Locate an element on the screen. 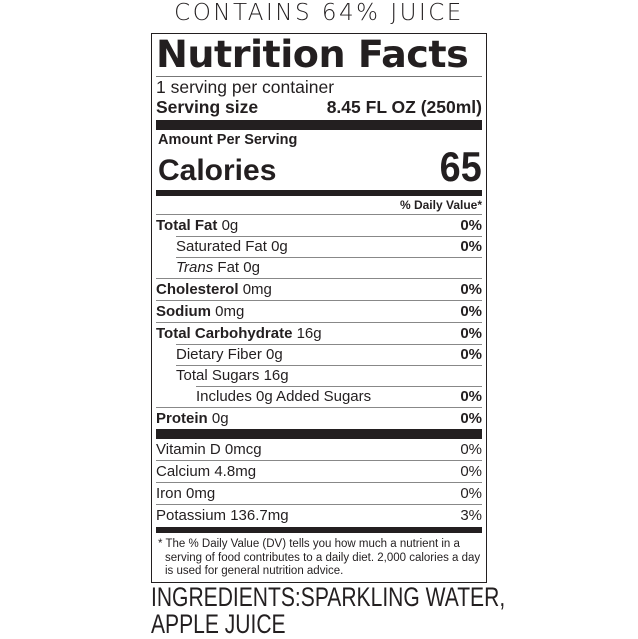 This screenshot has width=638, height=639. calories-value: 65 is located at coordinates (460, 166).